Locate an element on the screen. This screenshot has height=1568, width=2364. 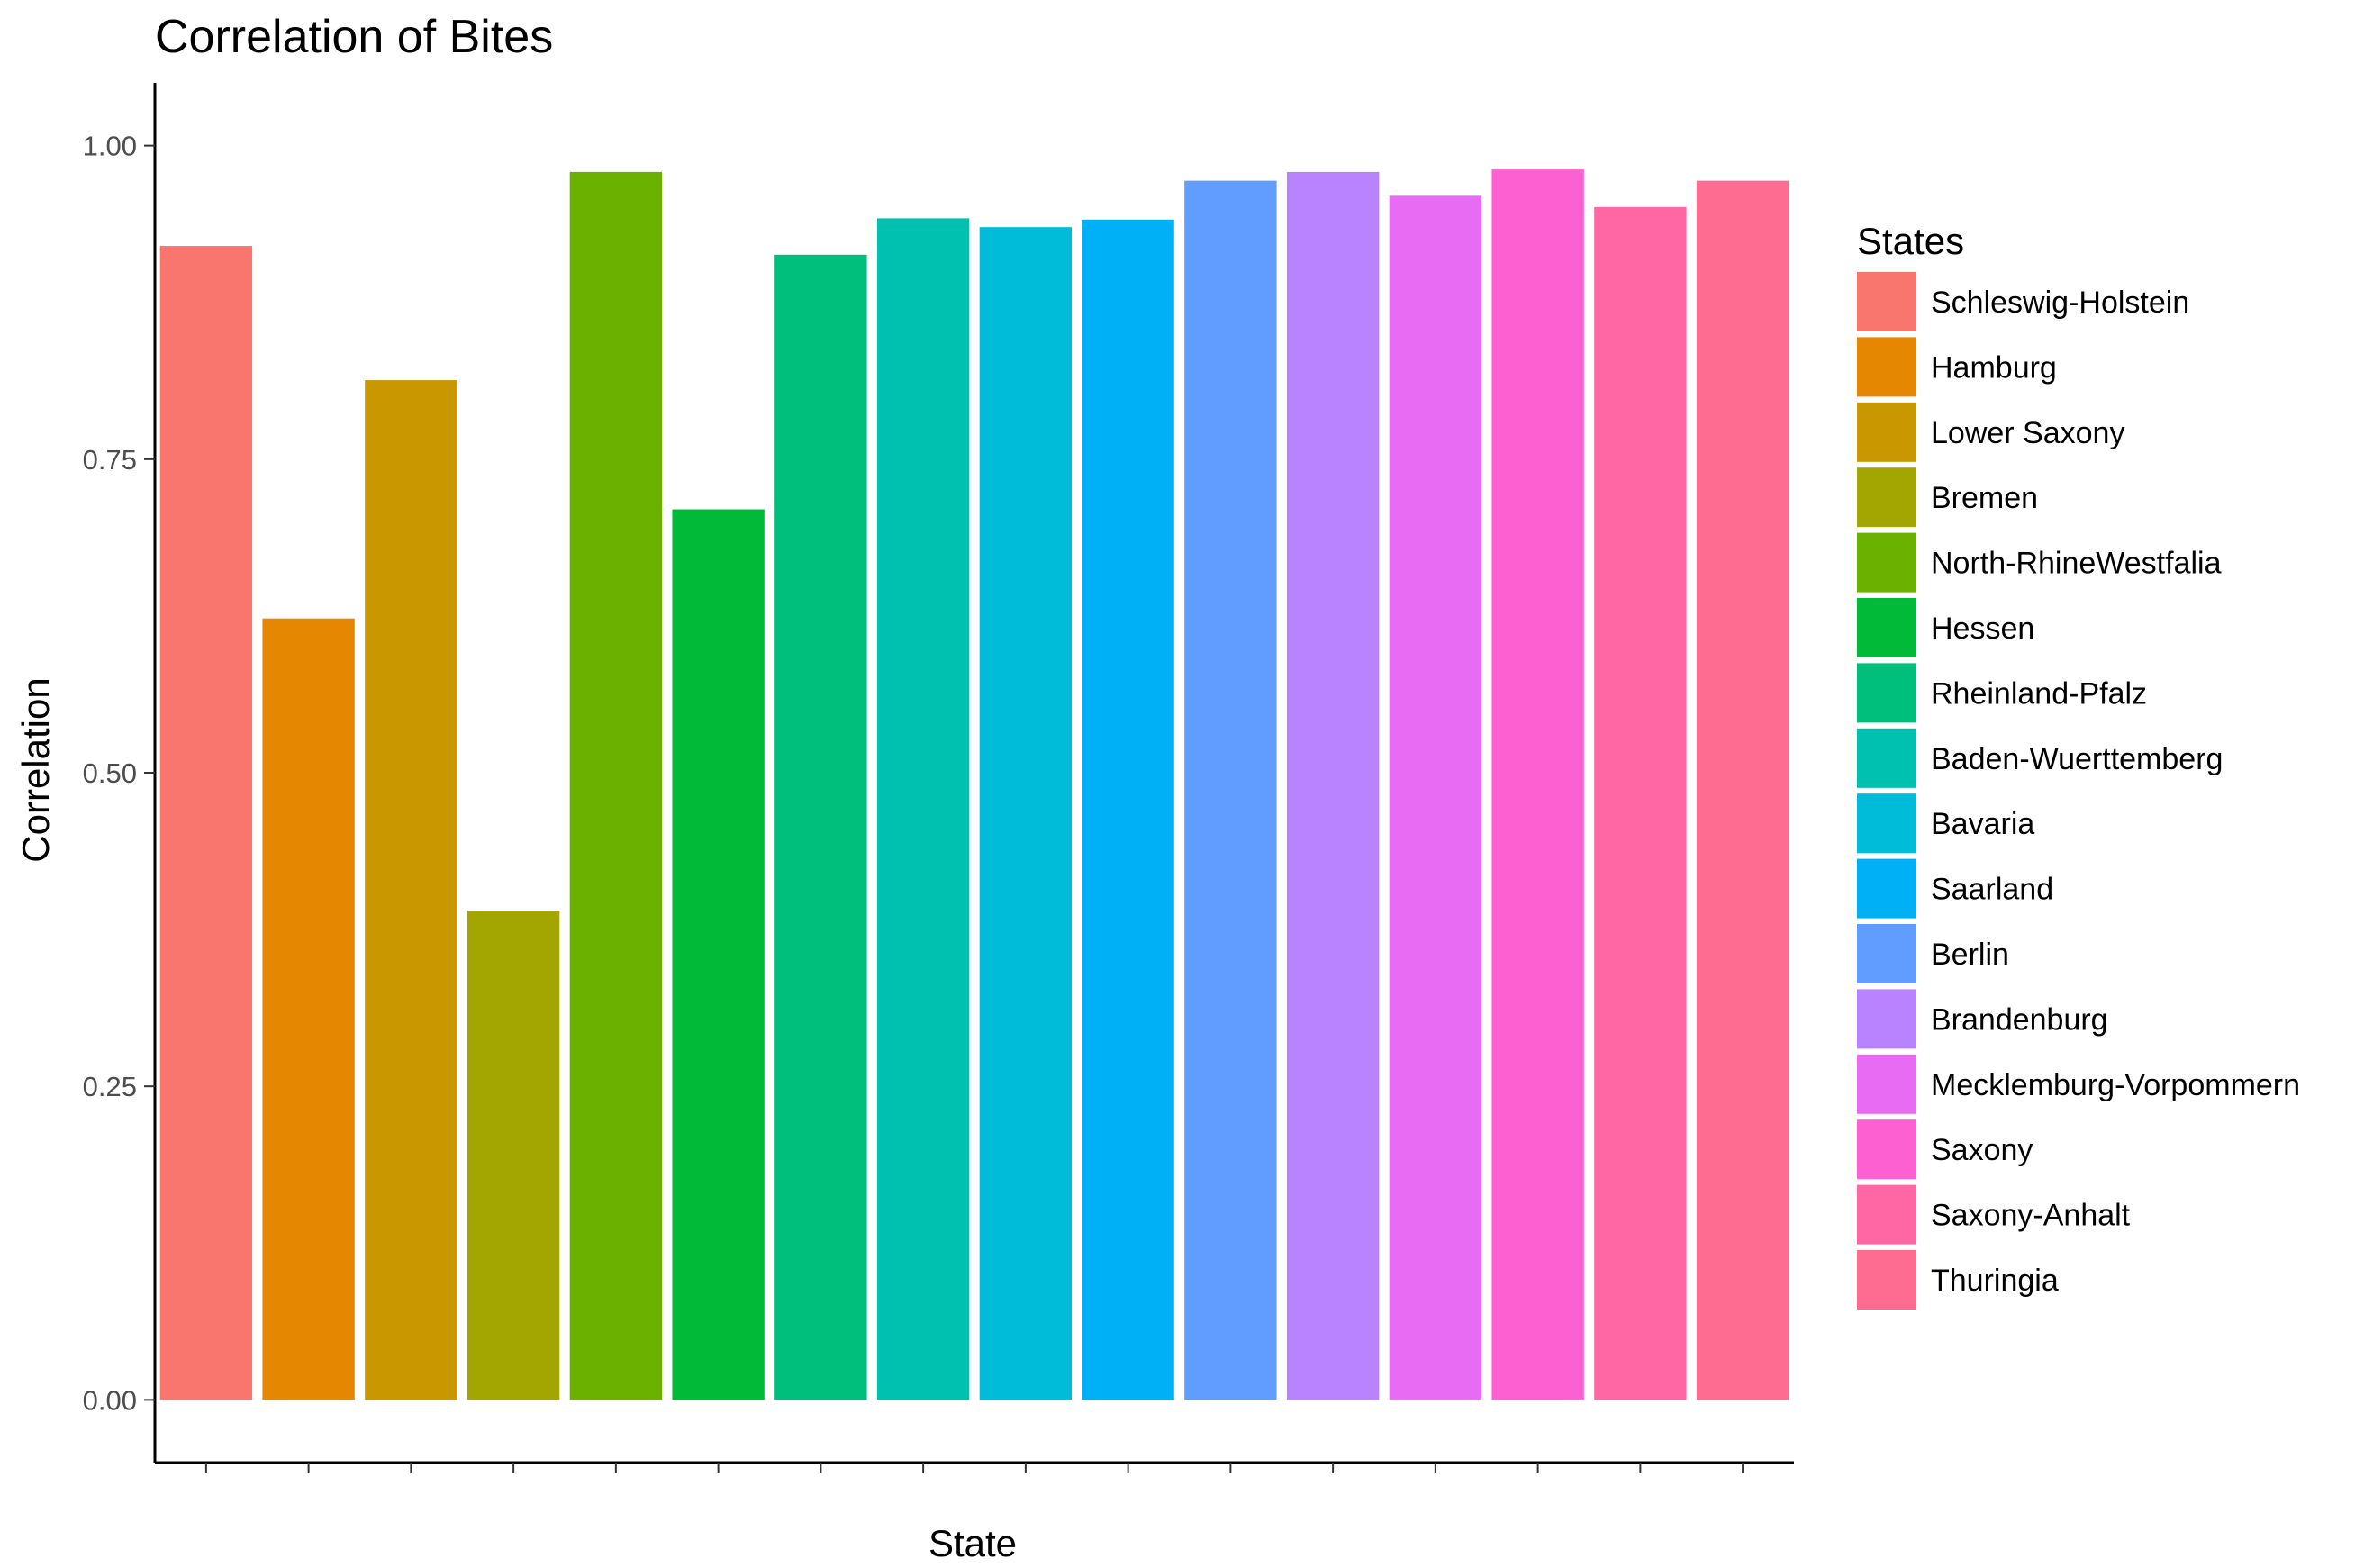
legend-label-7: Rheinland-Pfalz is located at coordinates (2039, 693).